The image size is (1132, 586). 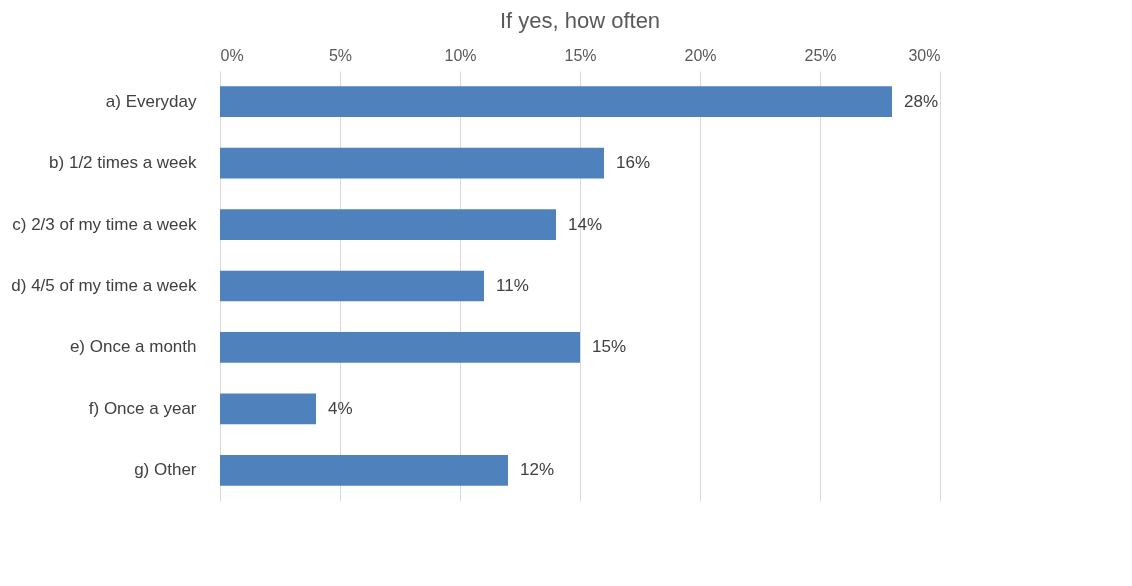 I want to click on data-label: 15%, so click(x=609, y=347).